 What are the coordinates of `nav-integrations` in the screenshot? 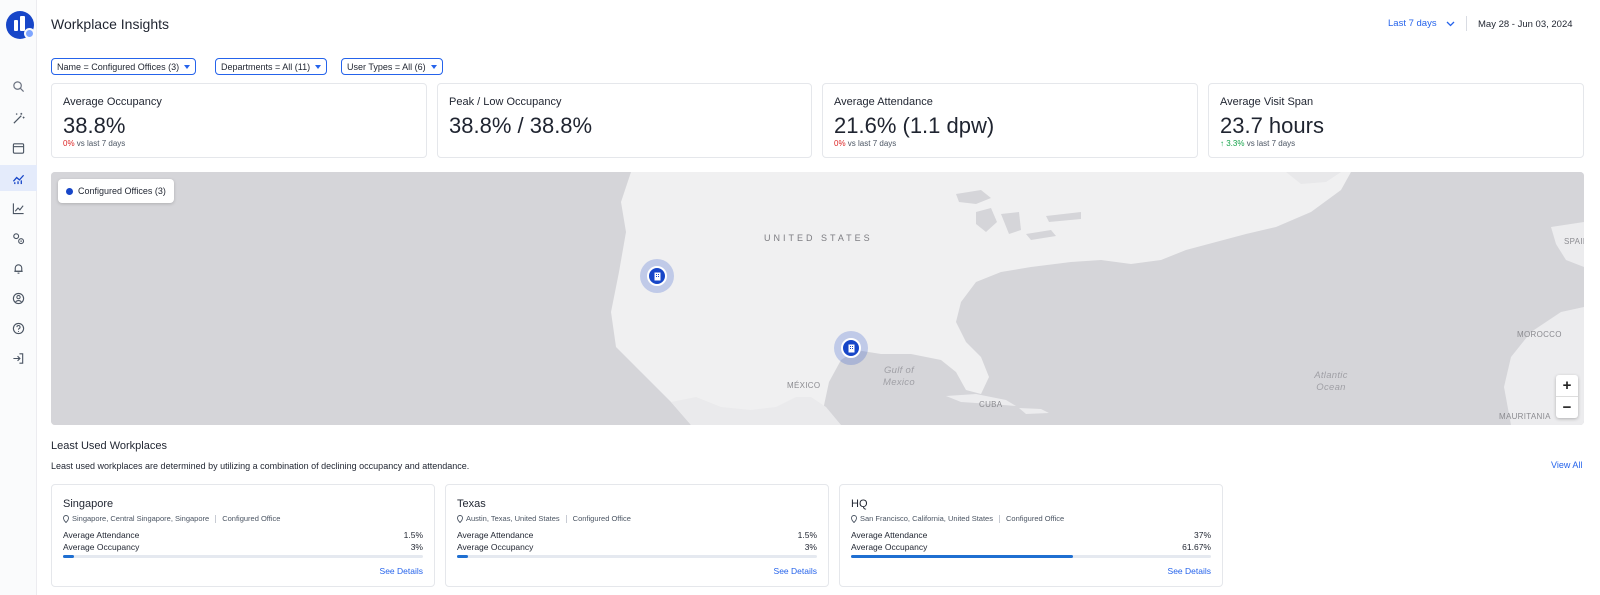 It's located at (18, 238).